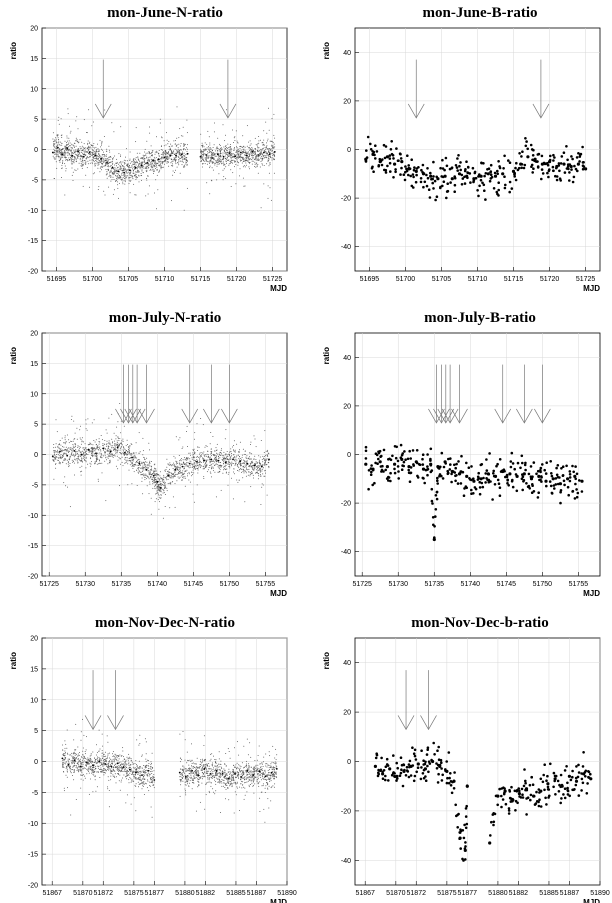 This screenshot has width=612, height=903. What do you see at coordinates (165, 318) in the screenshot?
I see `chart-title: mon-July-N-ratio` at bounding box center [165, 318].